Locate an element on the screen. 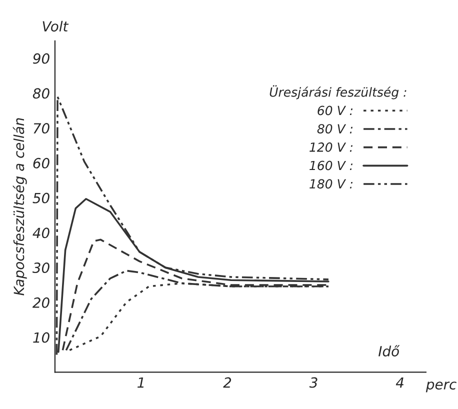 This screenshot has height=409, width=458. y-tick-label: 40 is located at coordinates (41, 233).